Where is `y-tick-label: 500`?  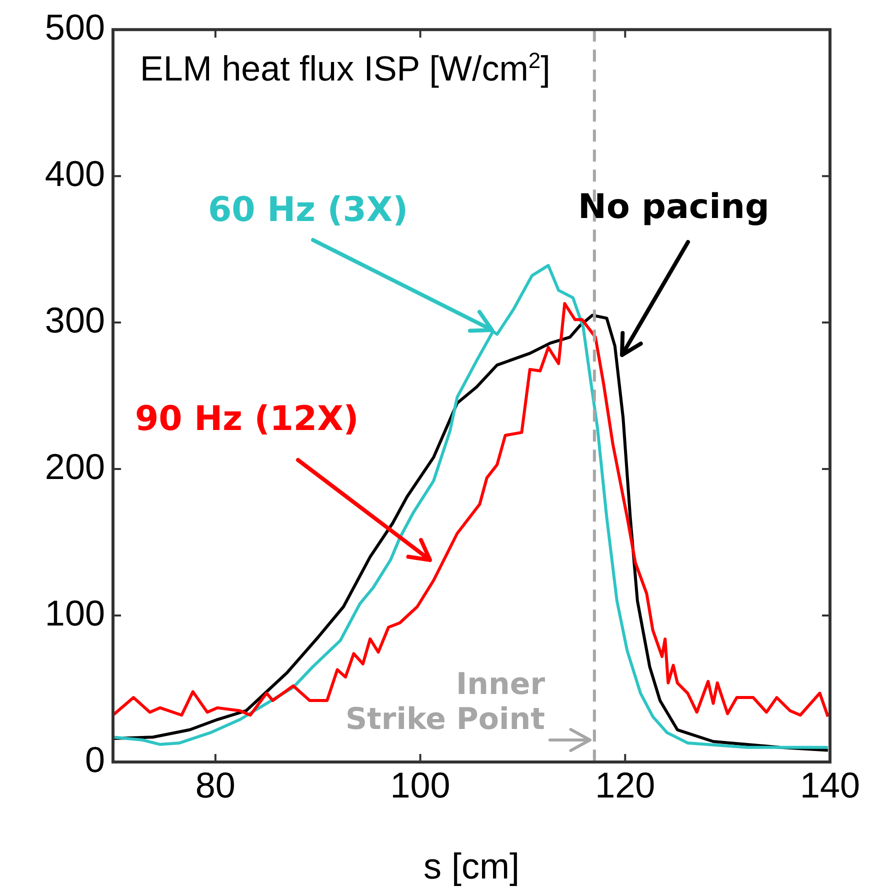
y-tick-label: 500 is located at coordinates (74, 27).